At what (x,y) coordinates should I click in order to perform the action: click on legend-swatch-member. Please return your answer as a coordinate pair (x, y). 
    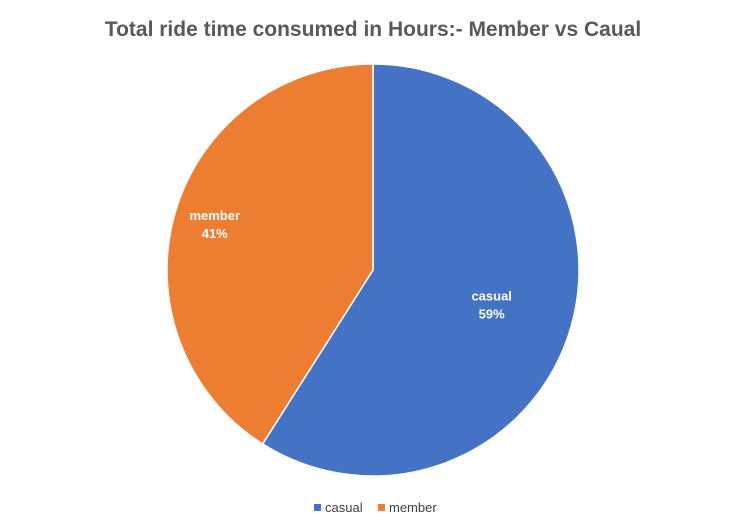
    Looking at the image, I should click on (381, 507).